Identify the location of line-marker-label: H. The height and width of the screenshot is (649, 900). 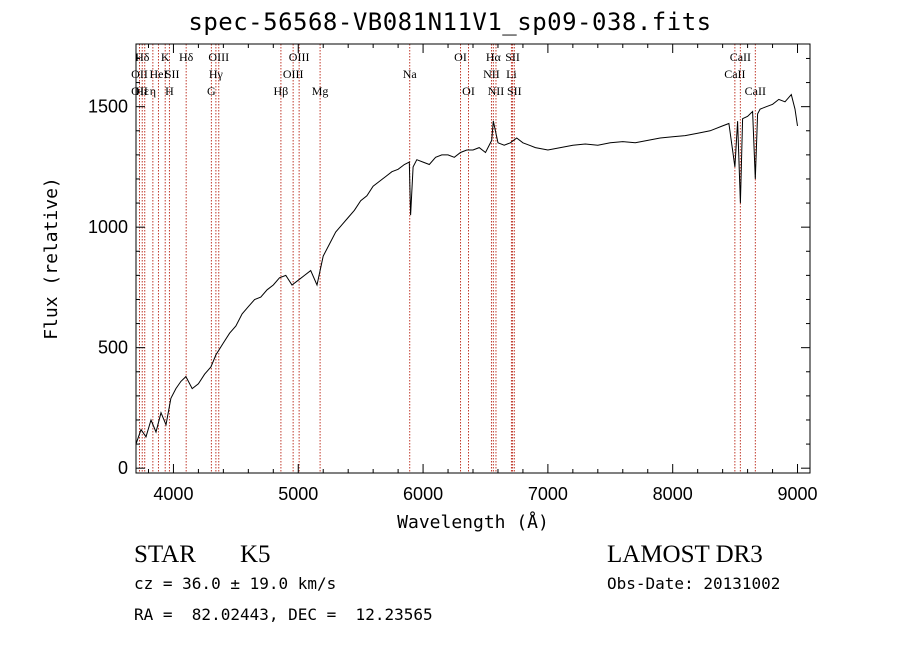
(169, 91).